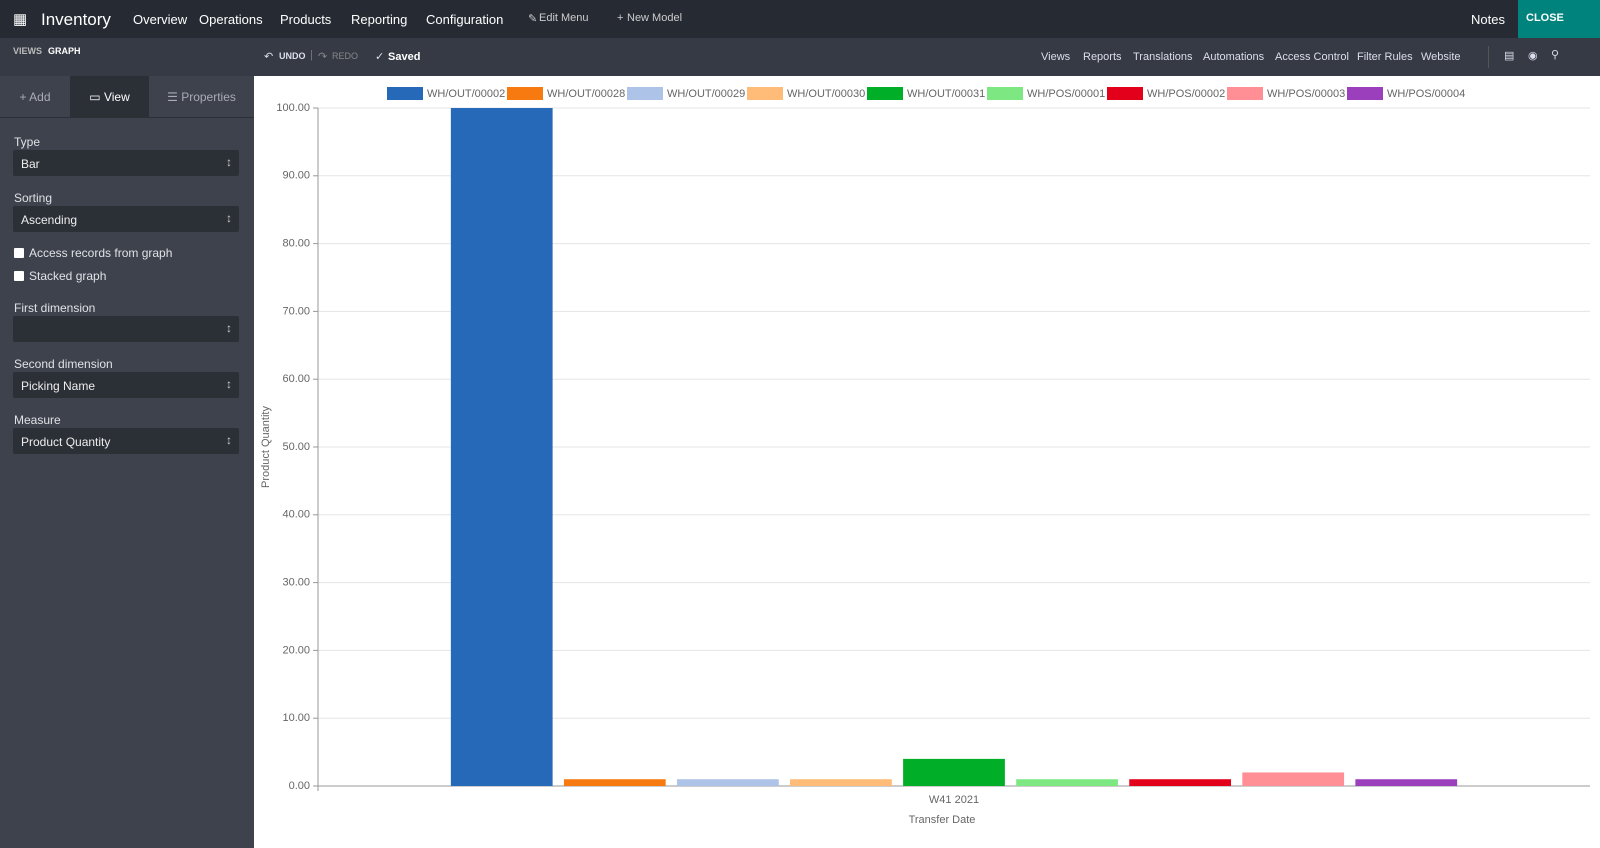 The image size is (1600, 848). What do you see at coordinates (1163, 57) in the screenshot?
I see `toolbar-link: Translations` at bounding box center [1163, 57].